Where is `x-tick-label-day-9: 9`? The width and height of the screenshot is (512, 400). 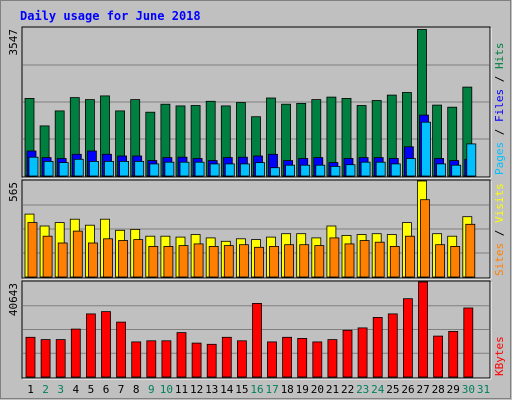
x-tick-label-day-9: 9 is located at coordinates (151, 389).